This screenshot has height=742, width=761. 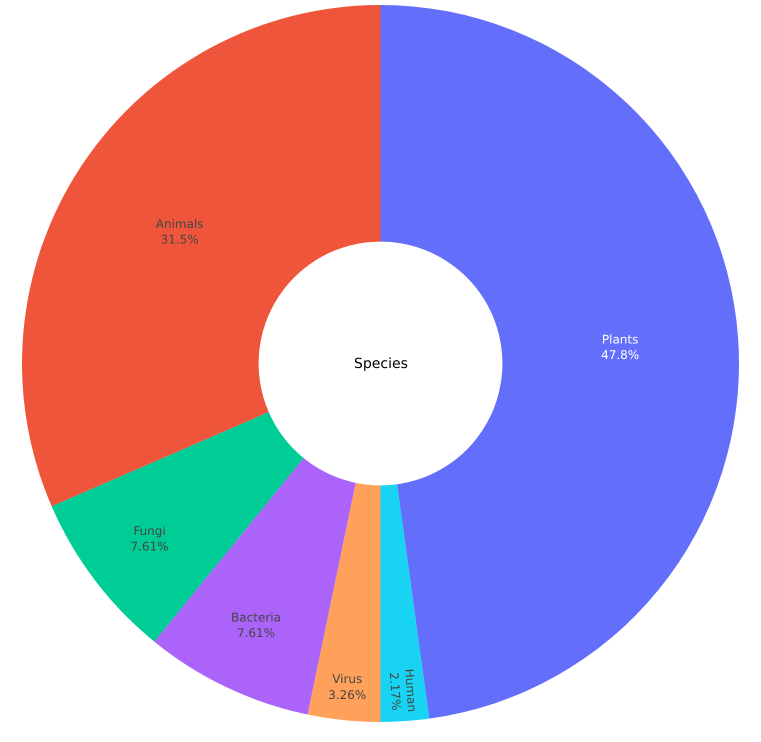 What do you see at coordinates (411, 690) in the screenshot?
I see `slice-label: Human` at bounding box center [411, 690].